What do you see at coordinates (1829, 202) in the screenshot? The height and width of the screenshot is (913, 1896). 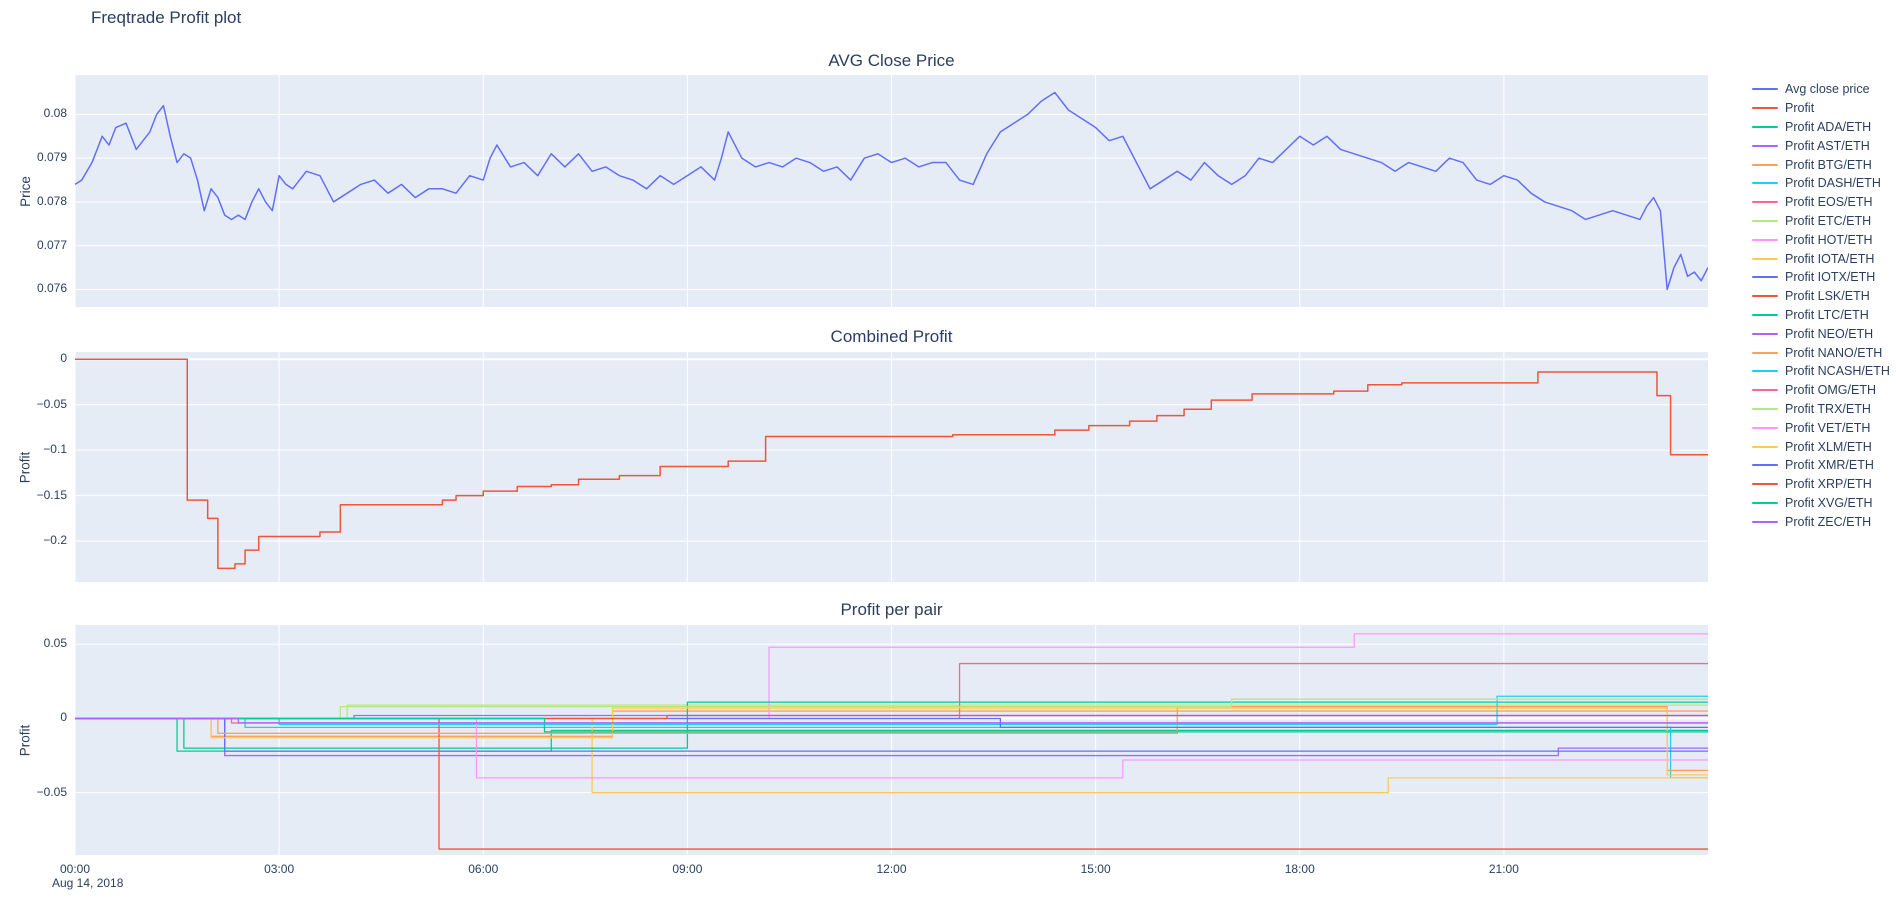 I see `legend-item-label: Profit EOS/ETH` at bounding box center [1829, 202].